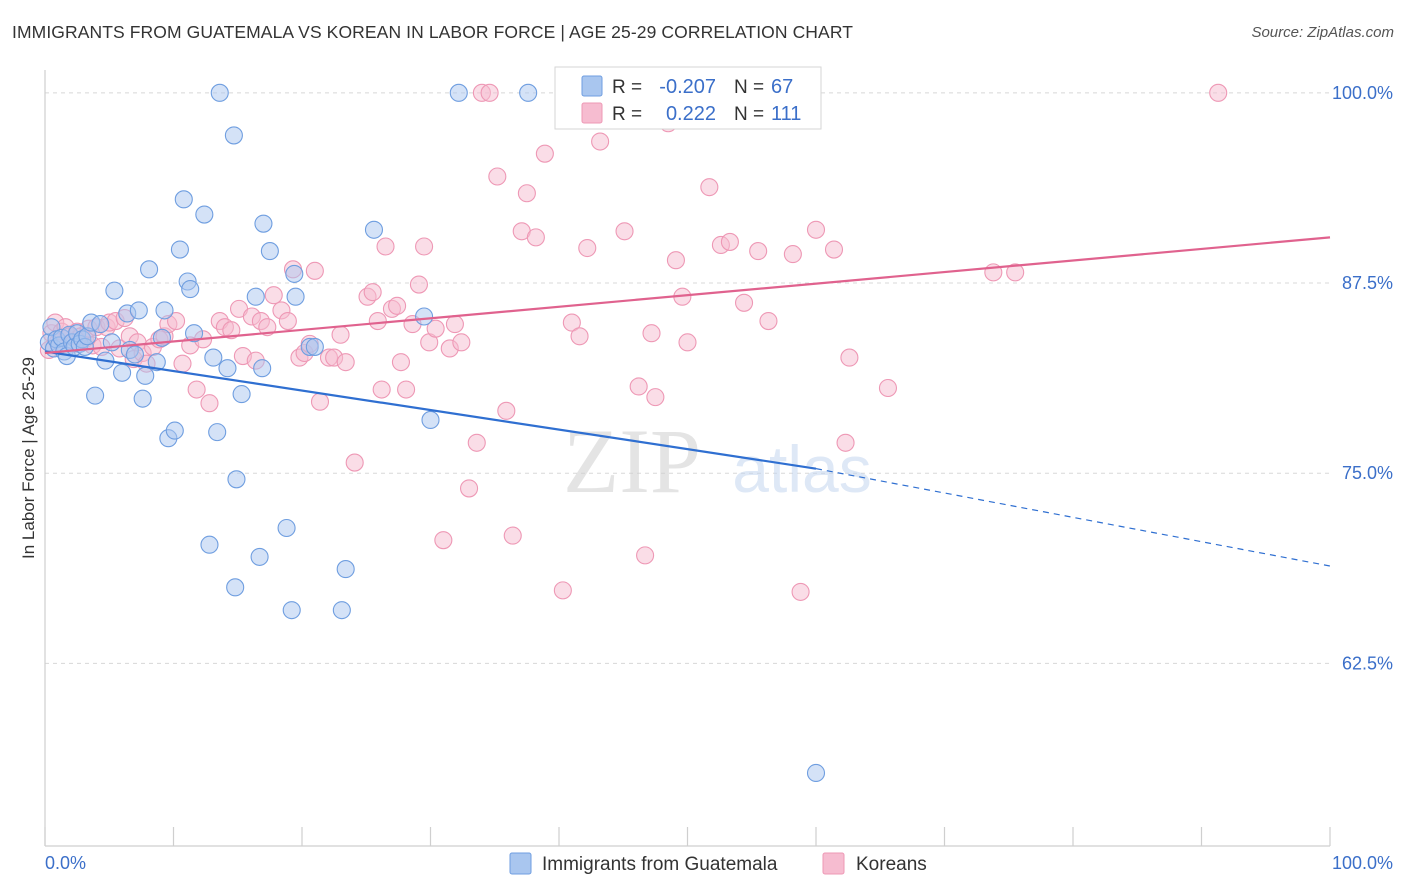 The width and height of the screenshot is (1406, 892). I want to click on legend-swatch-pink, so click(592, 113).